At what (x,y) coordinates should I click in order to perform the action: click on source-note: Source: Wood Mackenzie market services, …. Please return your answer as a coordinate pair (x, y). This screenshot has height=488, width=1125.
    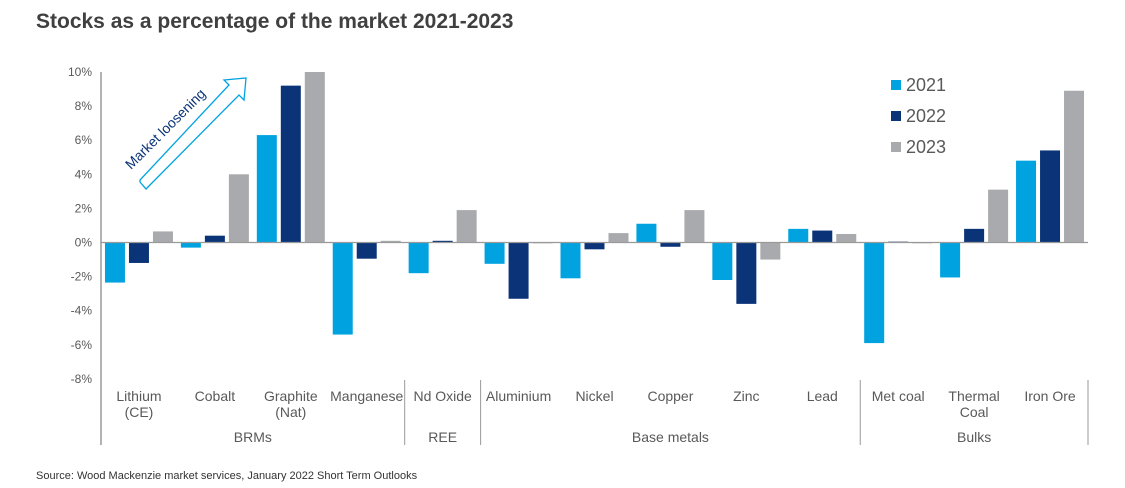
    Looking at the image, I should click on (227, 476).